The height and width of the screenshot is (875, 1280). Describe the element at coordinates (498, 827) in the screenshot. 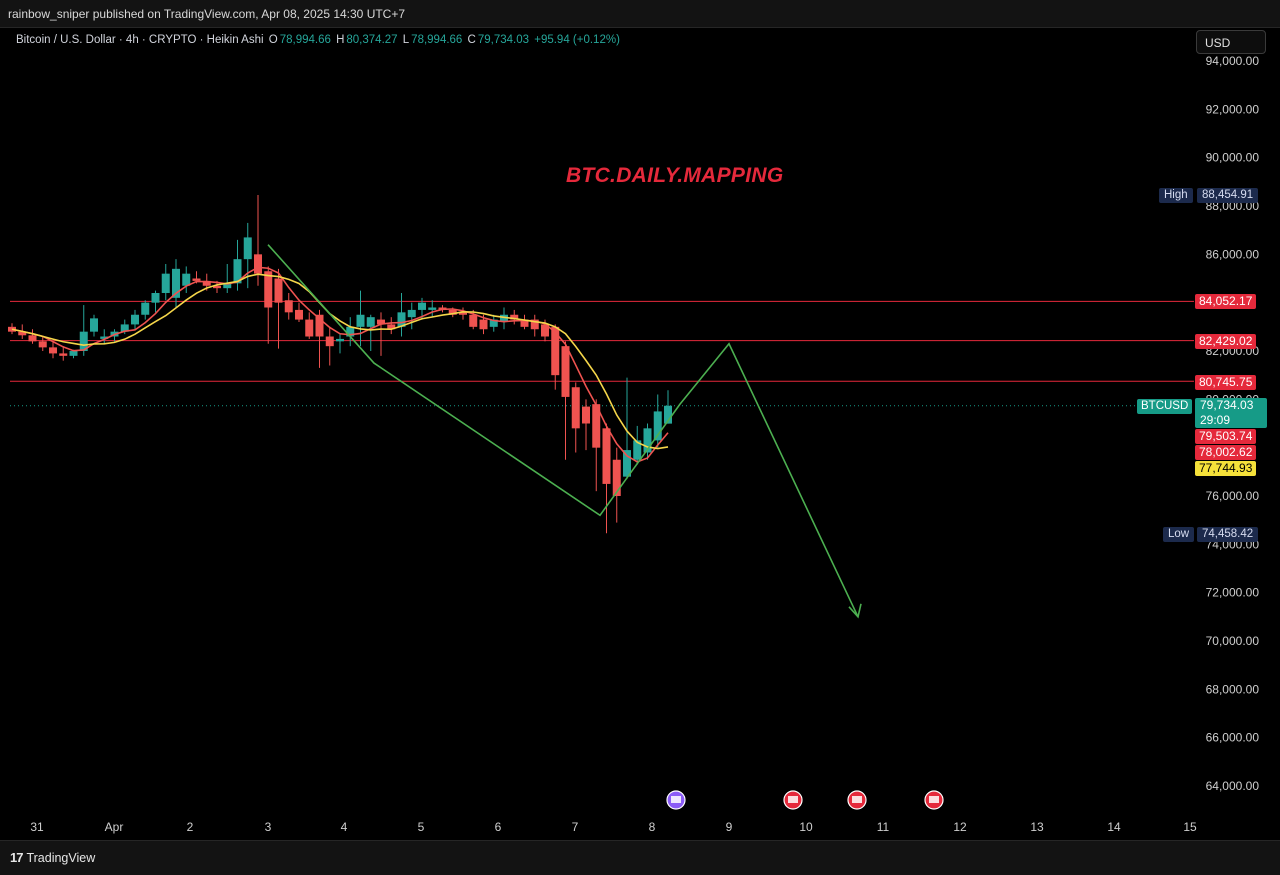

I see `time-axis-tick: 6` at that location.